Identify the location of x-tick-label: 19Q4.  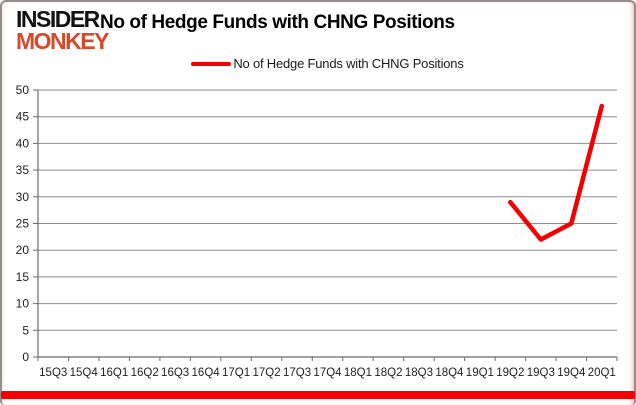
(571, 373).